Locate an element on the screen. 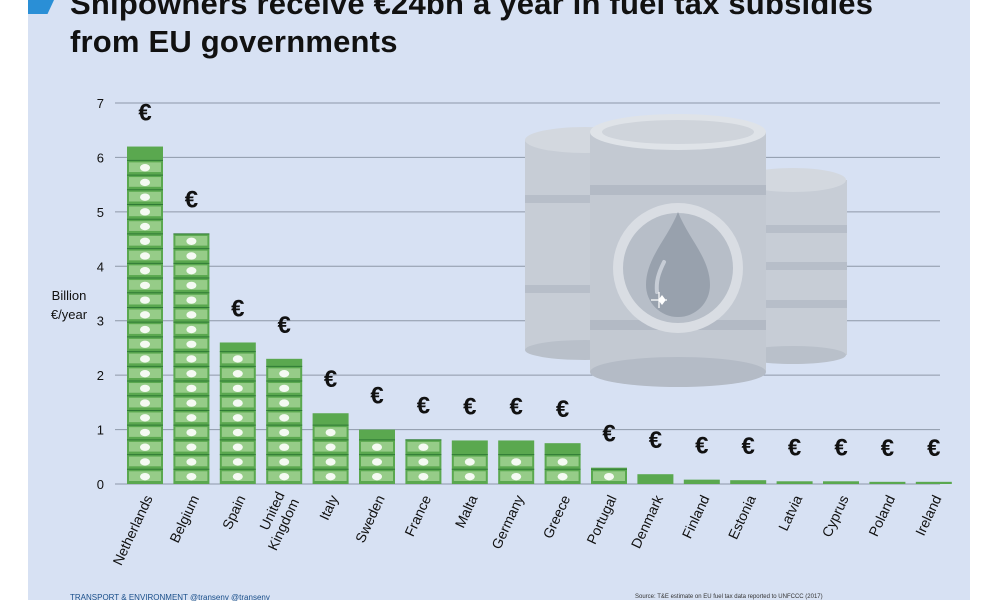  chart-title-line-2: from EU governments is located at coordinates (234, 41).